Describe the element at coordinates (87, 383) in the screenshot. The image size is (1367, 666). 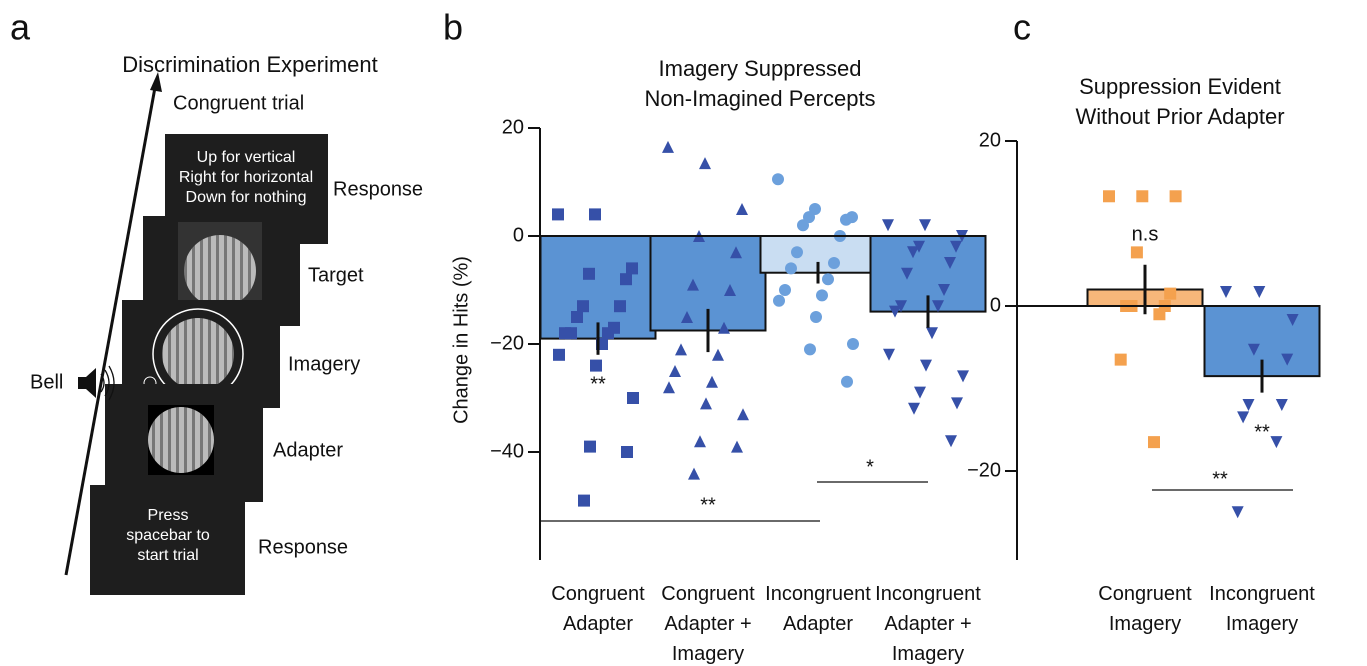
I see `speaker-icon` at that location.